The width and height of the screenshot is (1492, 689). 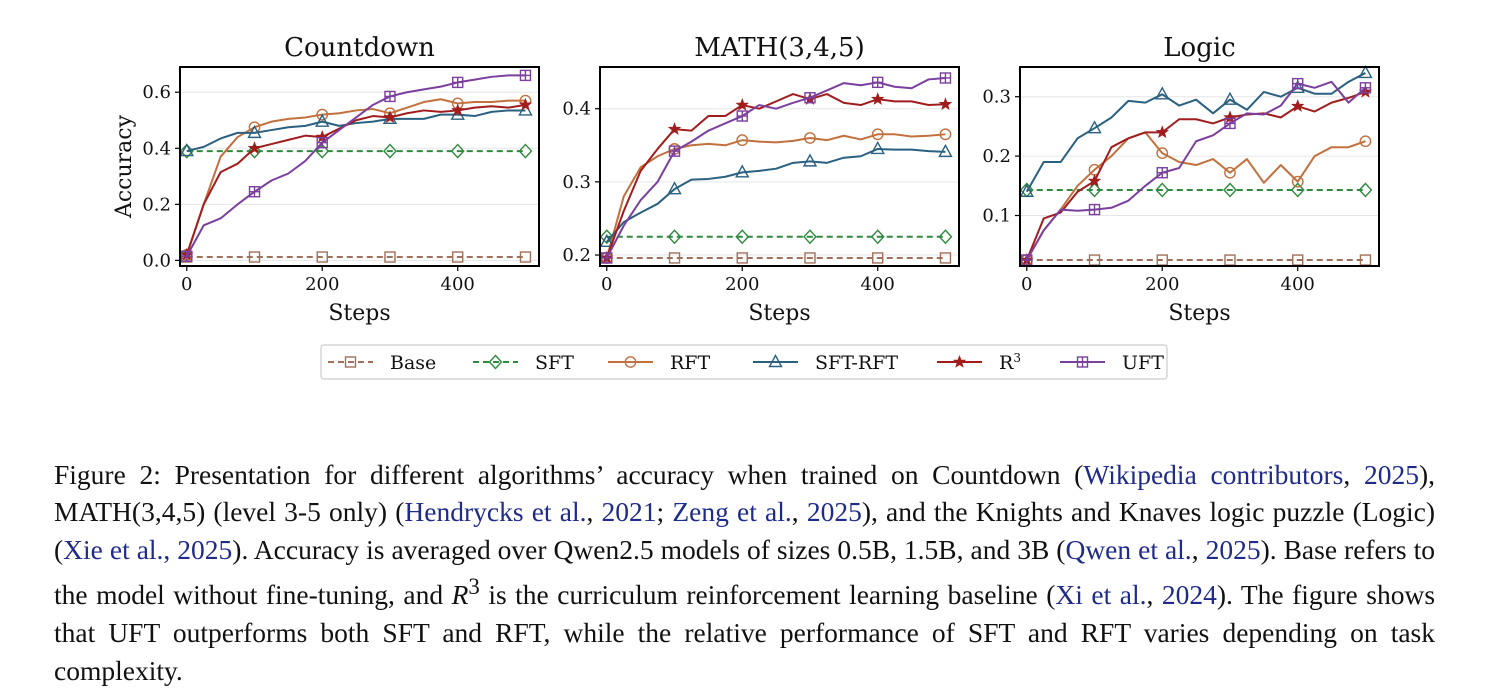 I want to click on y-tick-label: 0.6, so click(x=156, y=92).